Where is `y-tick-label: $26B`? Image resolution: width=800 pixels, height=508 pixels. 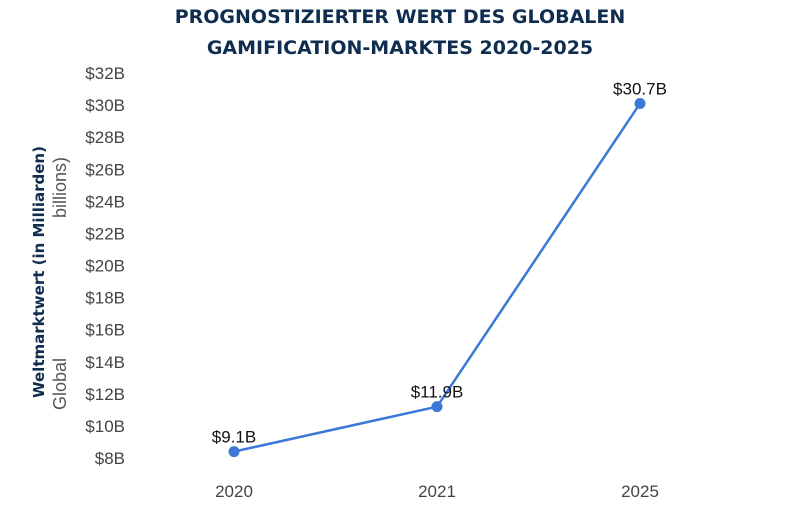 y-tick-label: $26B is located at coordinates (105, 169).